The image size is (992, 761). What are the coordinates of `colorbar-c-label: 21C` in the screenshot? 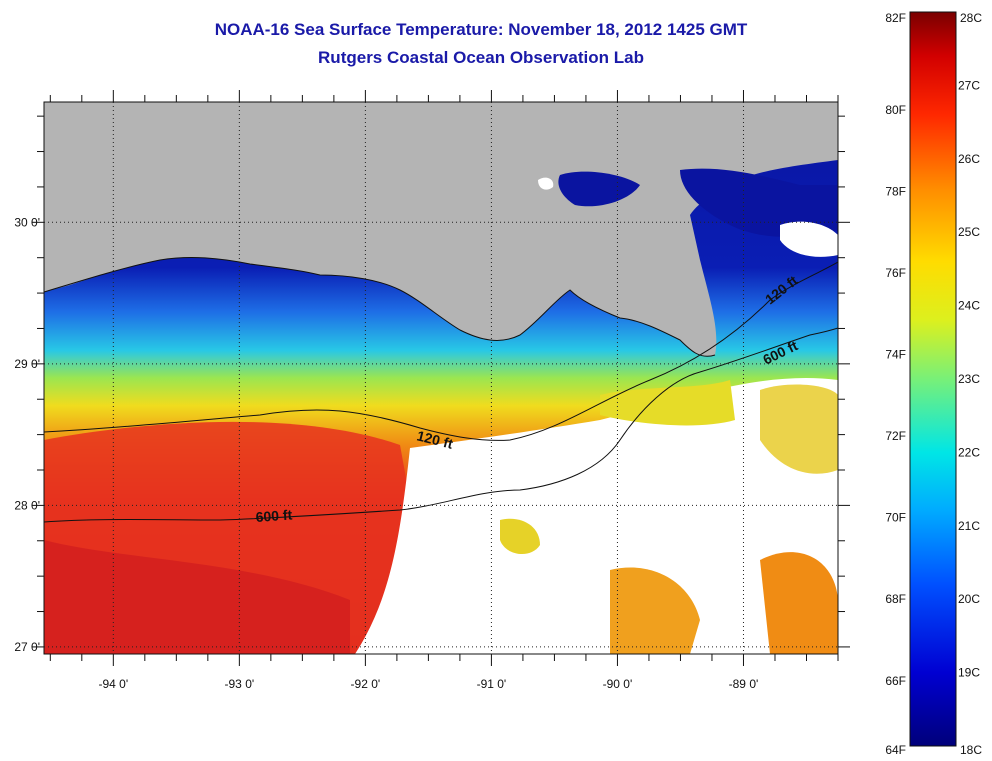 It's located at (969, 526).